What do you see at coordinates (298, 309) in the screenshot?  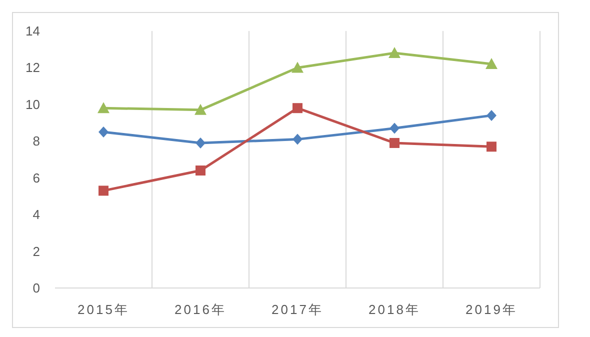 I see `x-tick-label: 2017年` at bounding box center [298, 309].